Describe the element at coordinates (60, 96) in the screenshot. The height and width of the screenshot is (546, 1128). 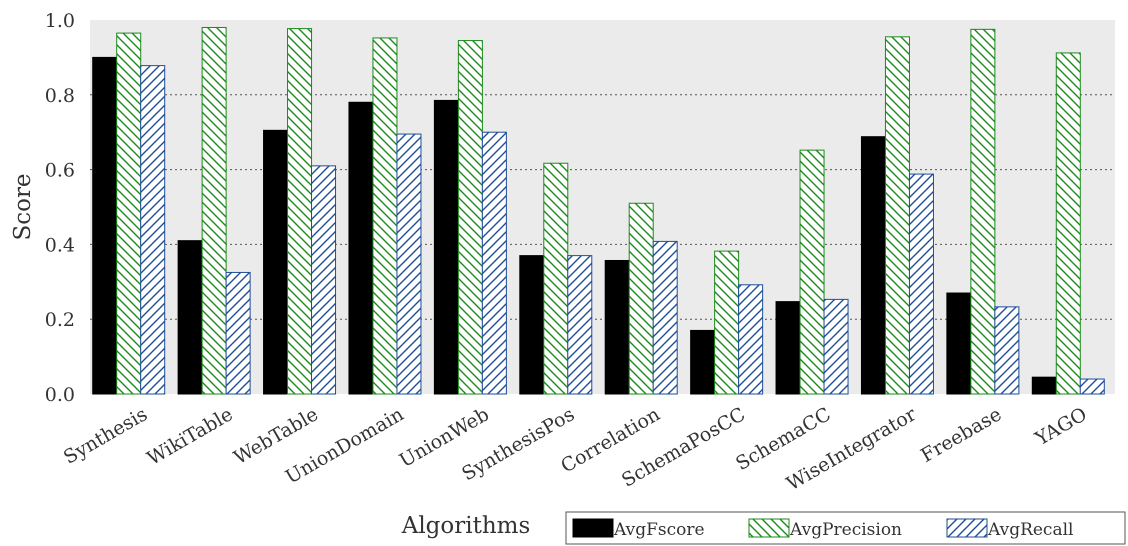
I see `y-tick-label: 0.8` at that location.